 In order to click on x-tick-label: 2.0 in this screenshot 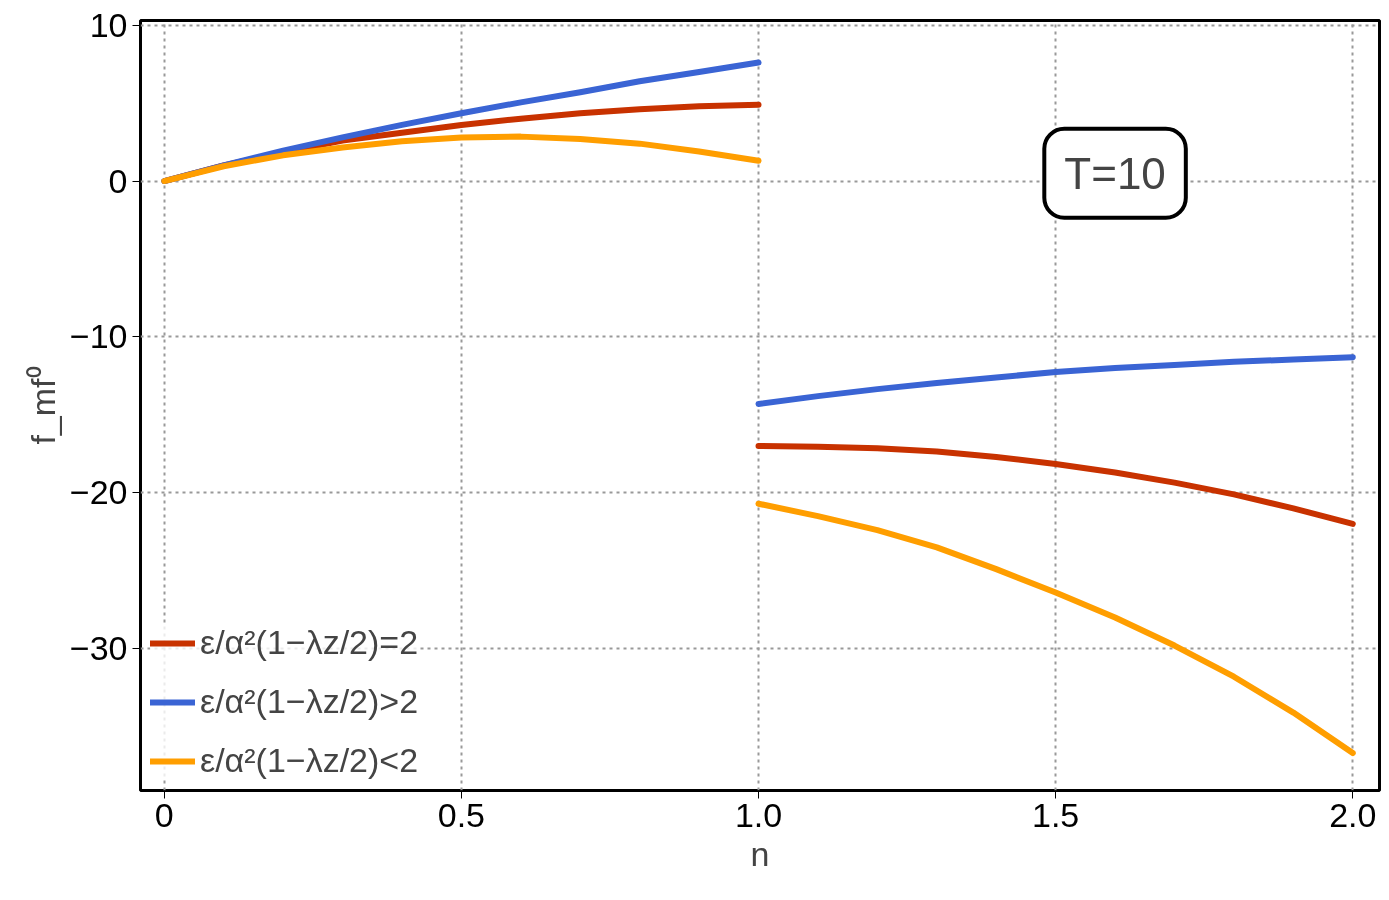, I will do `click(1353, 814)`.